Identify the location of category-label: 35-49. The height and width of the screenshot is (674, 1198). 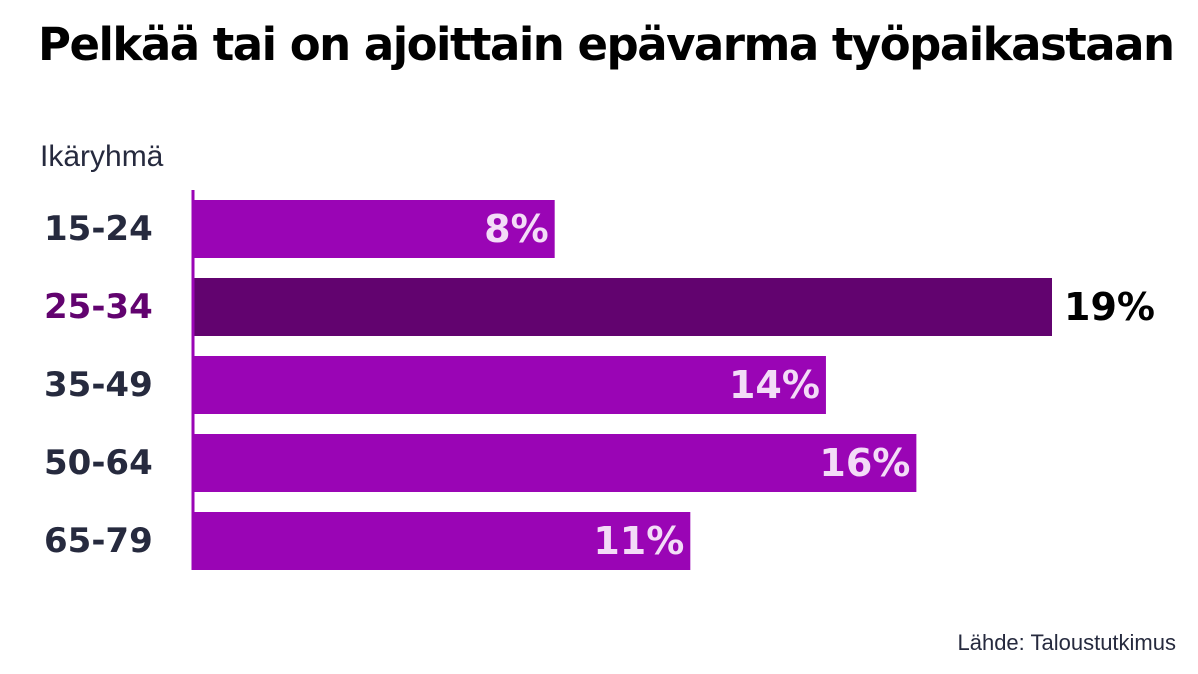
(98, 385).